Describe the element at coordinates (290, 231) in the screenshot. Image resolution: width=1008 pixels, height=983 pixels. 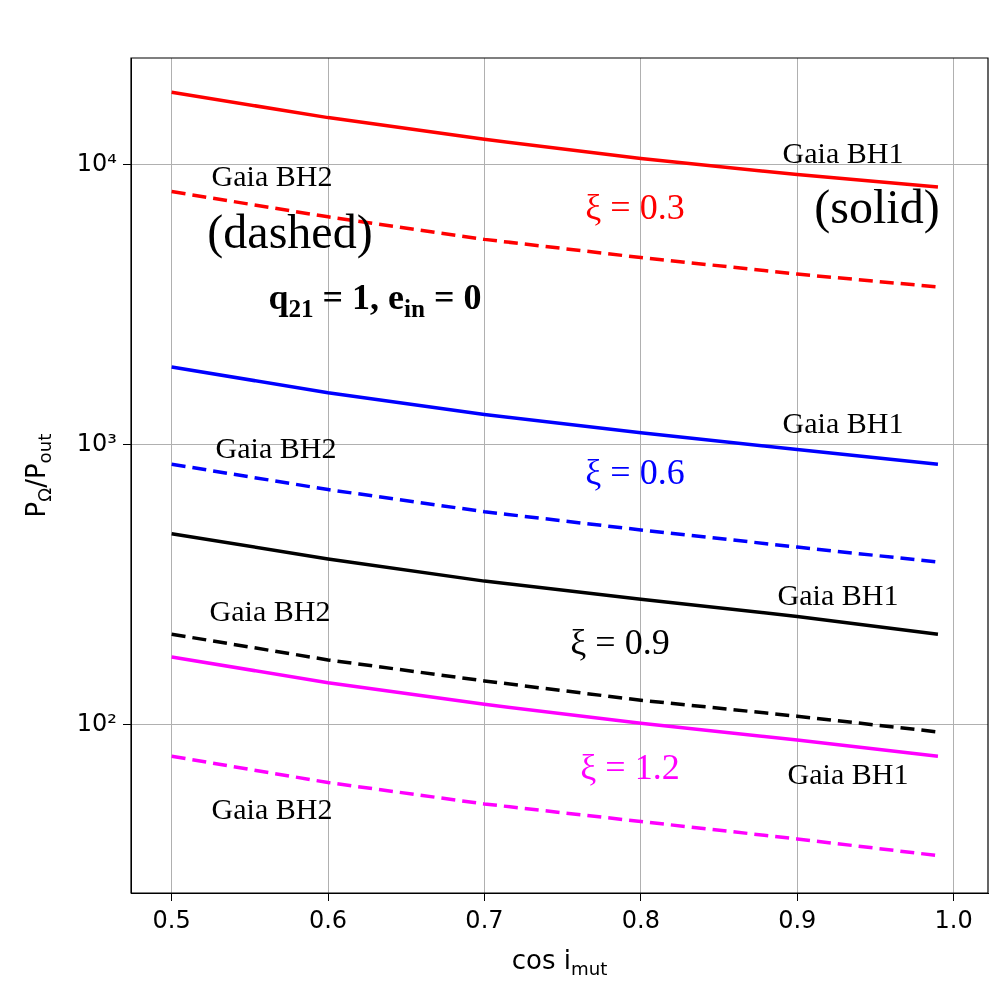
I see `annotation: (dashed)` at that location.